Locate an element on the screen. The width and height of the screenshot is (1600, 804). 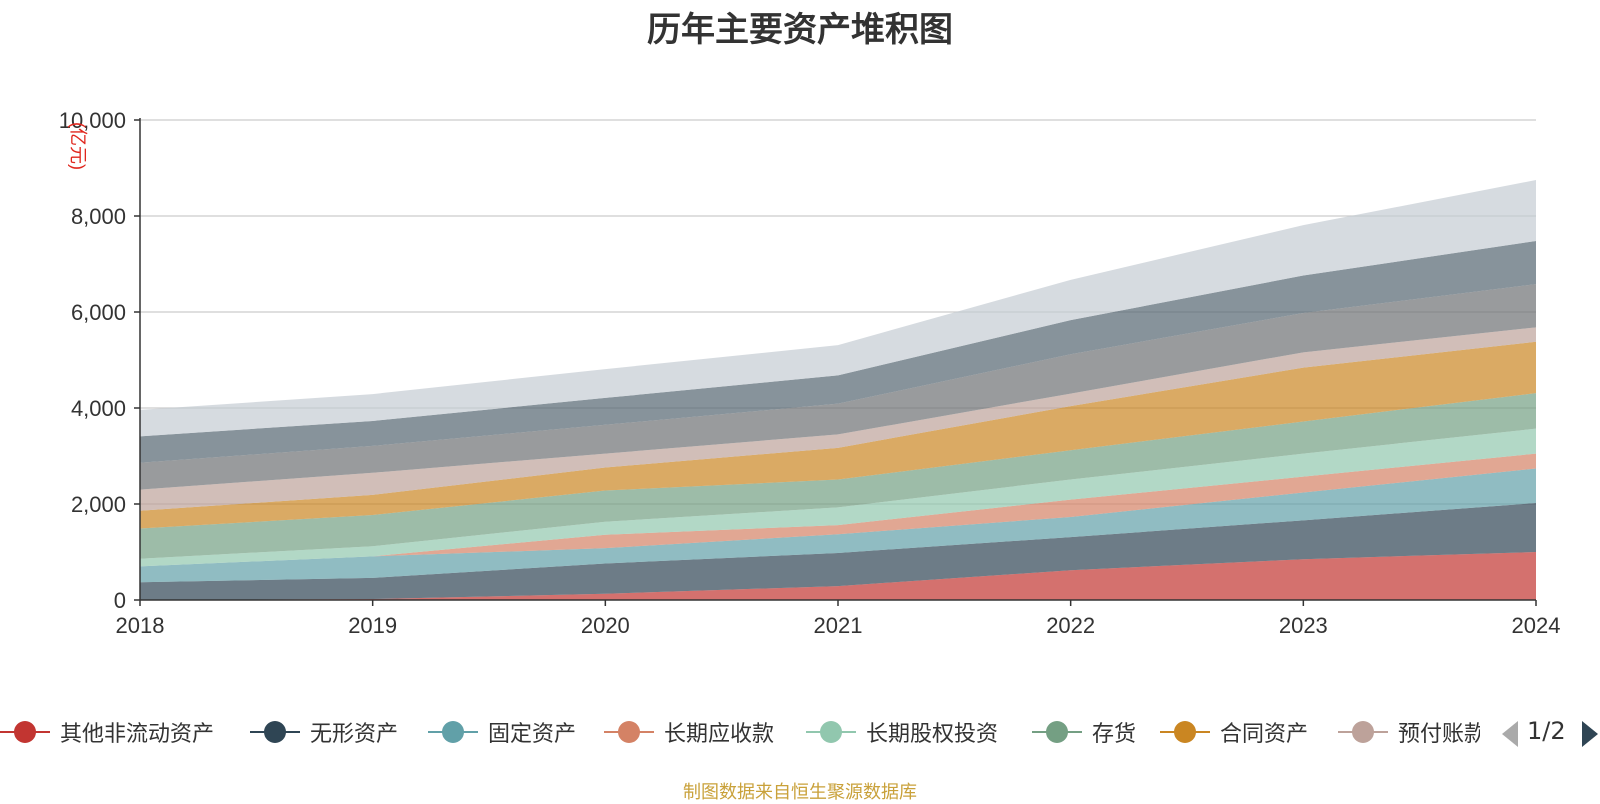
x-tick-label: 2019 is located at coordinates (372, 625).